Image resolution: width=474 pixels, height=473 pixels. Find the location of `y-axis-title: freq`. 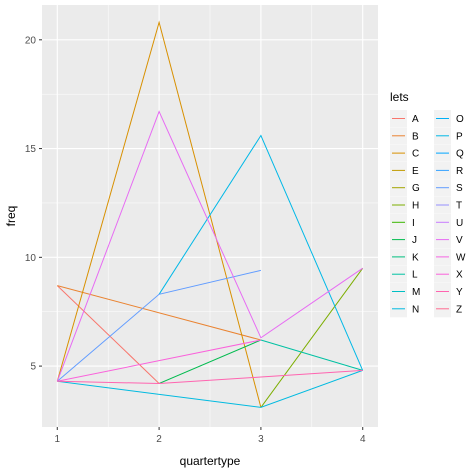

y-axis-title: freq is located at coordinates (11, 216).